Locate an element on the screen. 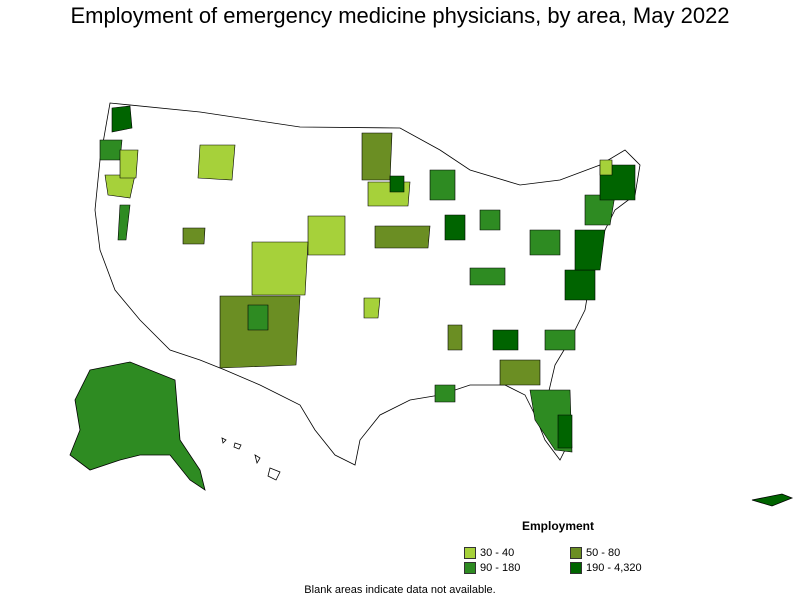 The width and height of the screenshot is (800, 600). area-virginia is located at coordinates (580, 285).